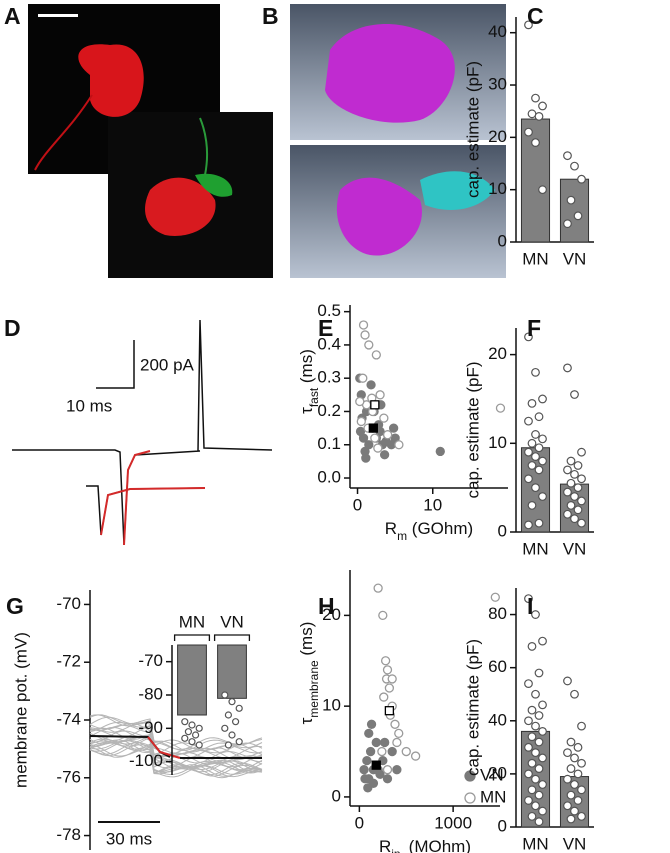  I want to click on label-main: τ, so click(306, 410).